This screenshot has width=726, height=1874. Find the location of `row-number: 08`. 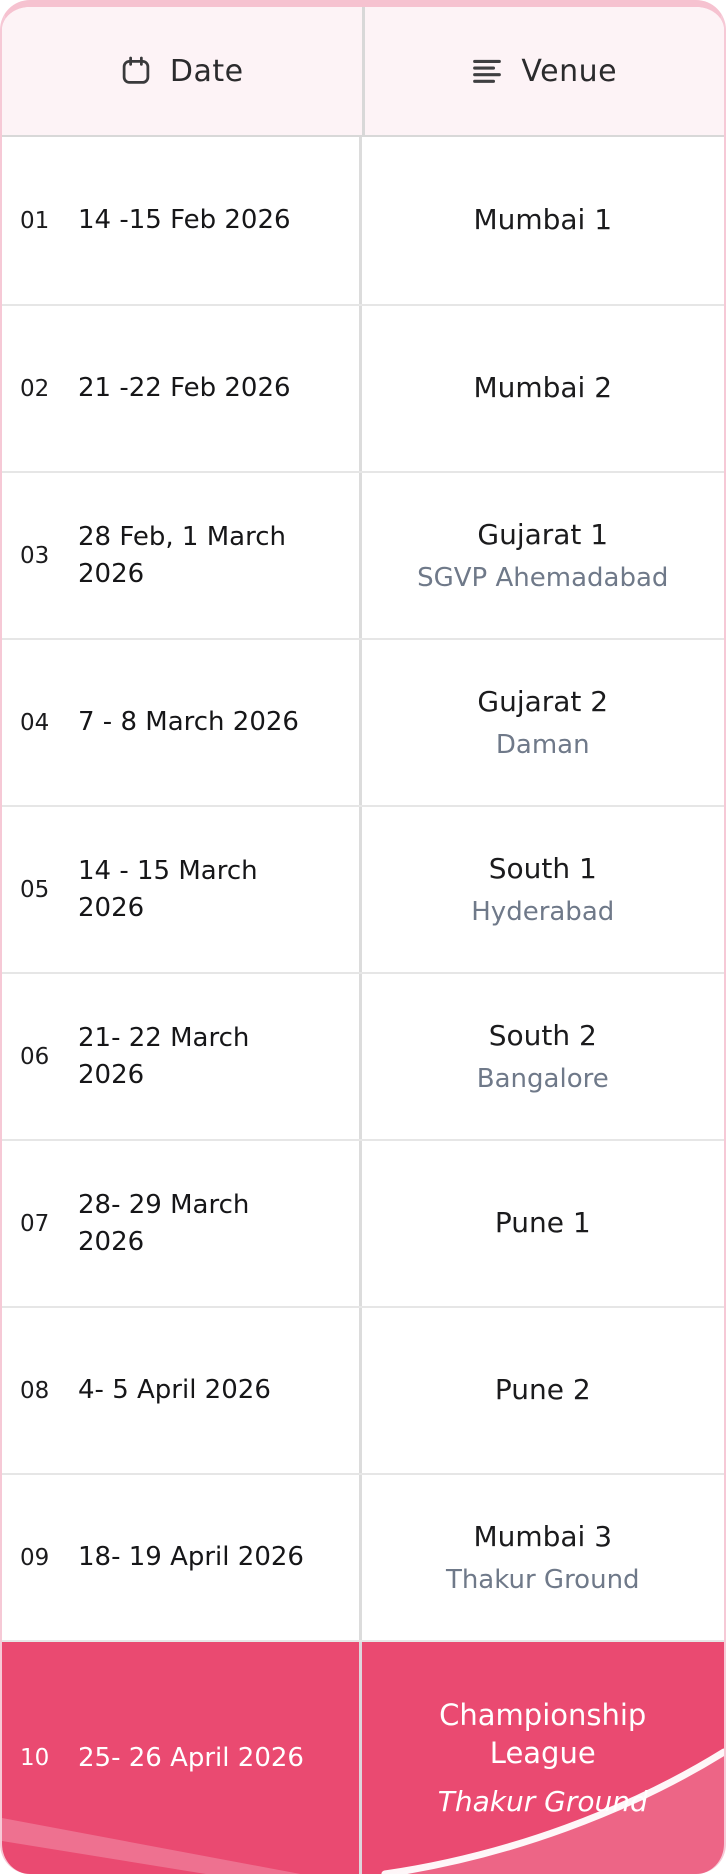

row-number: 08 is located at coordinates (35, 1390).